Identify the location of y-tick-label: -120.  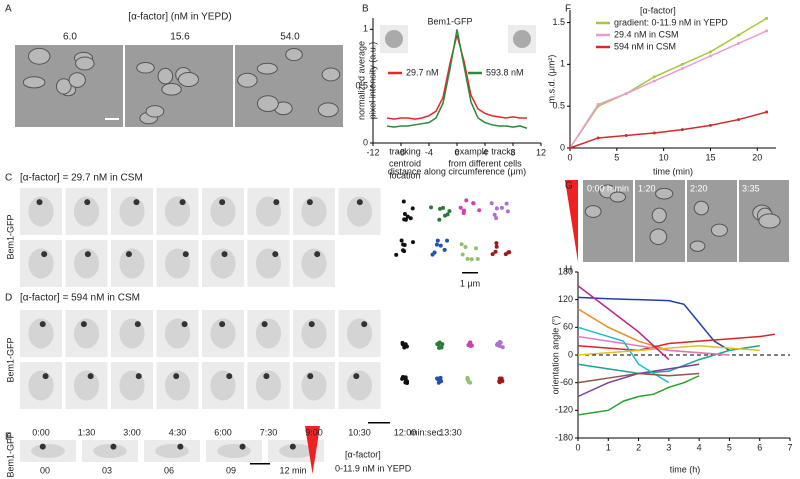
(564, 410).